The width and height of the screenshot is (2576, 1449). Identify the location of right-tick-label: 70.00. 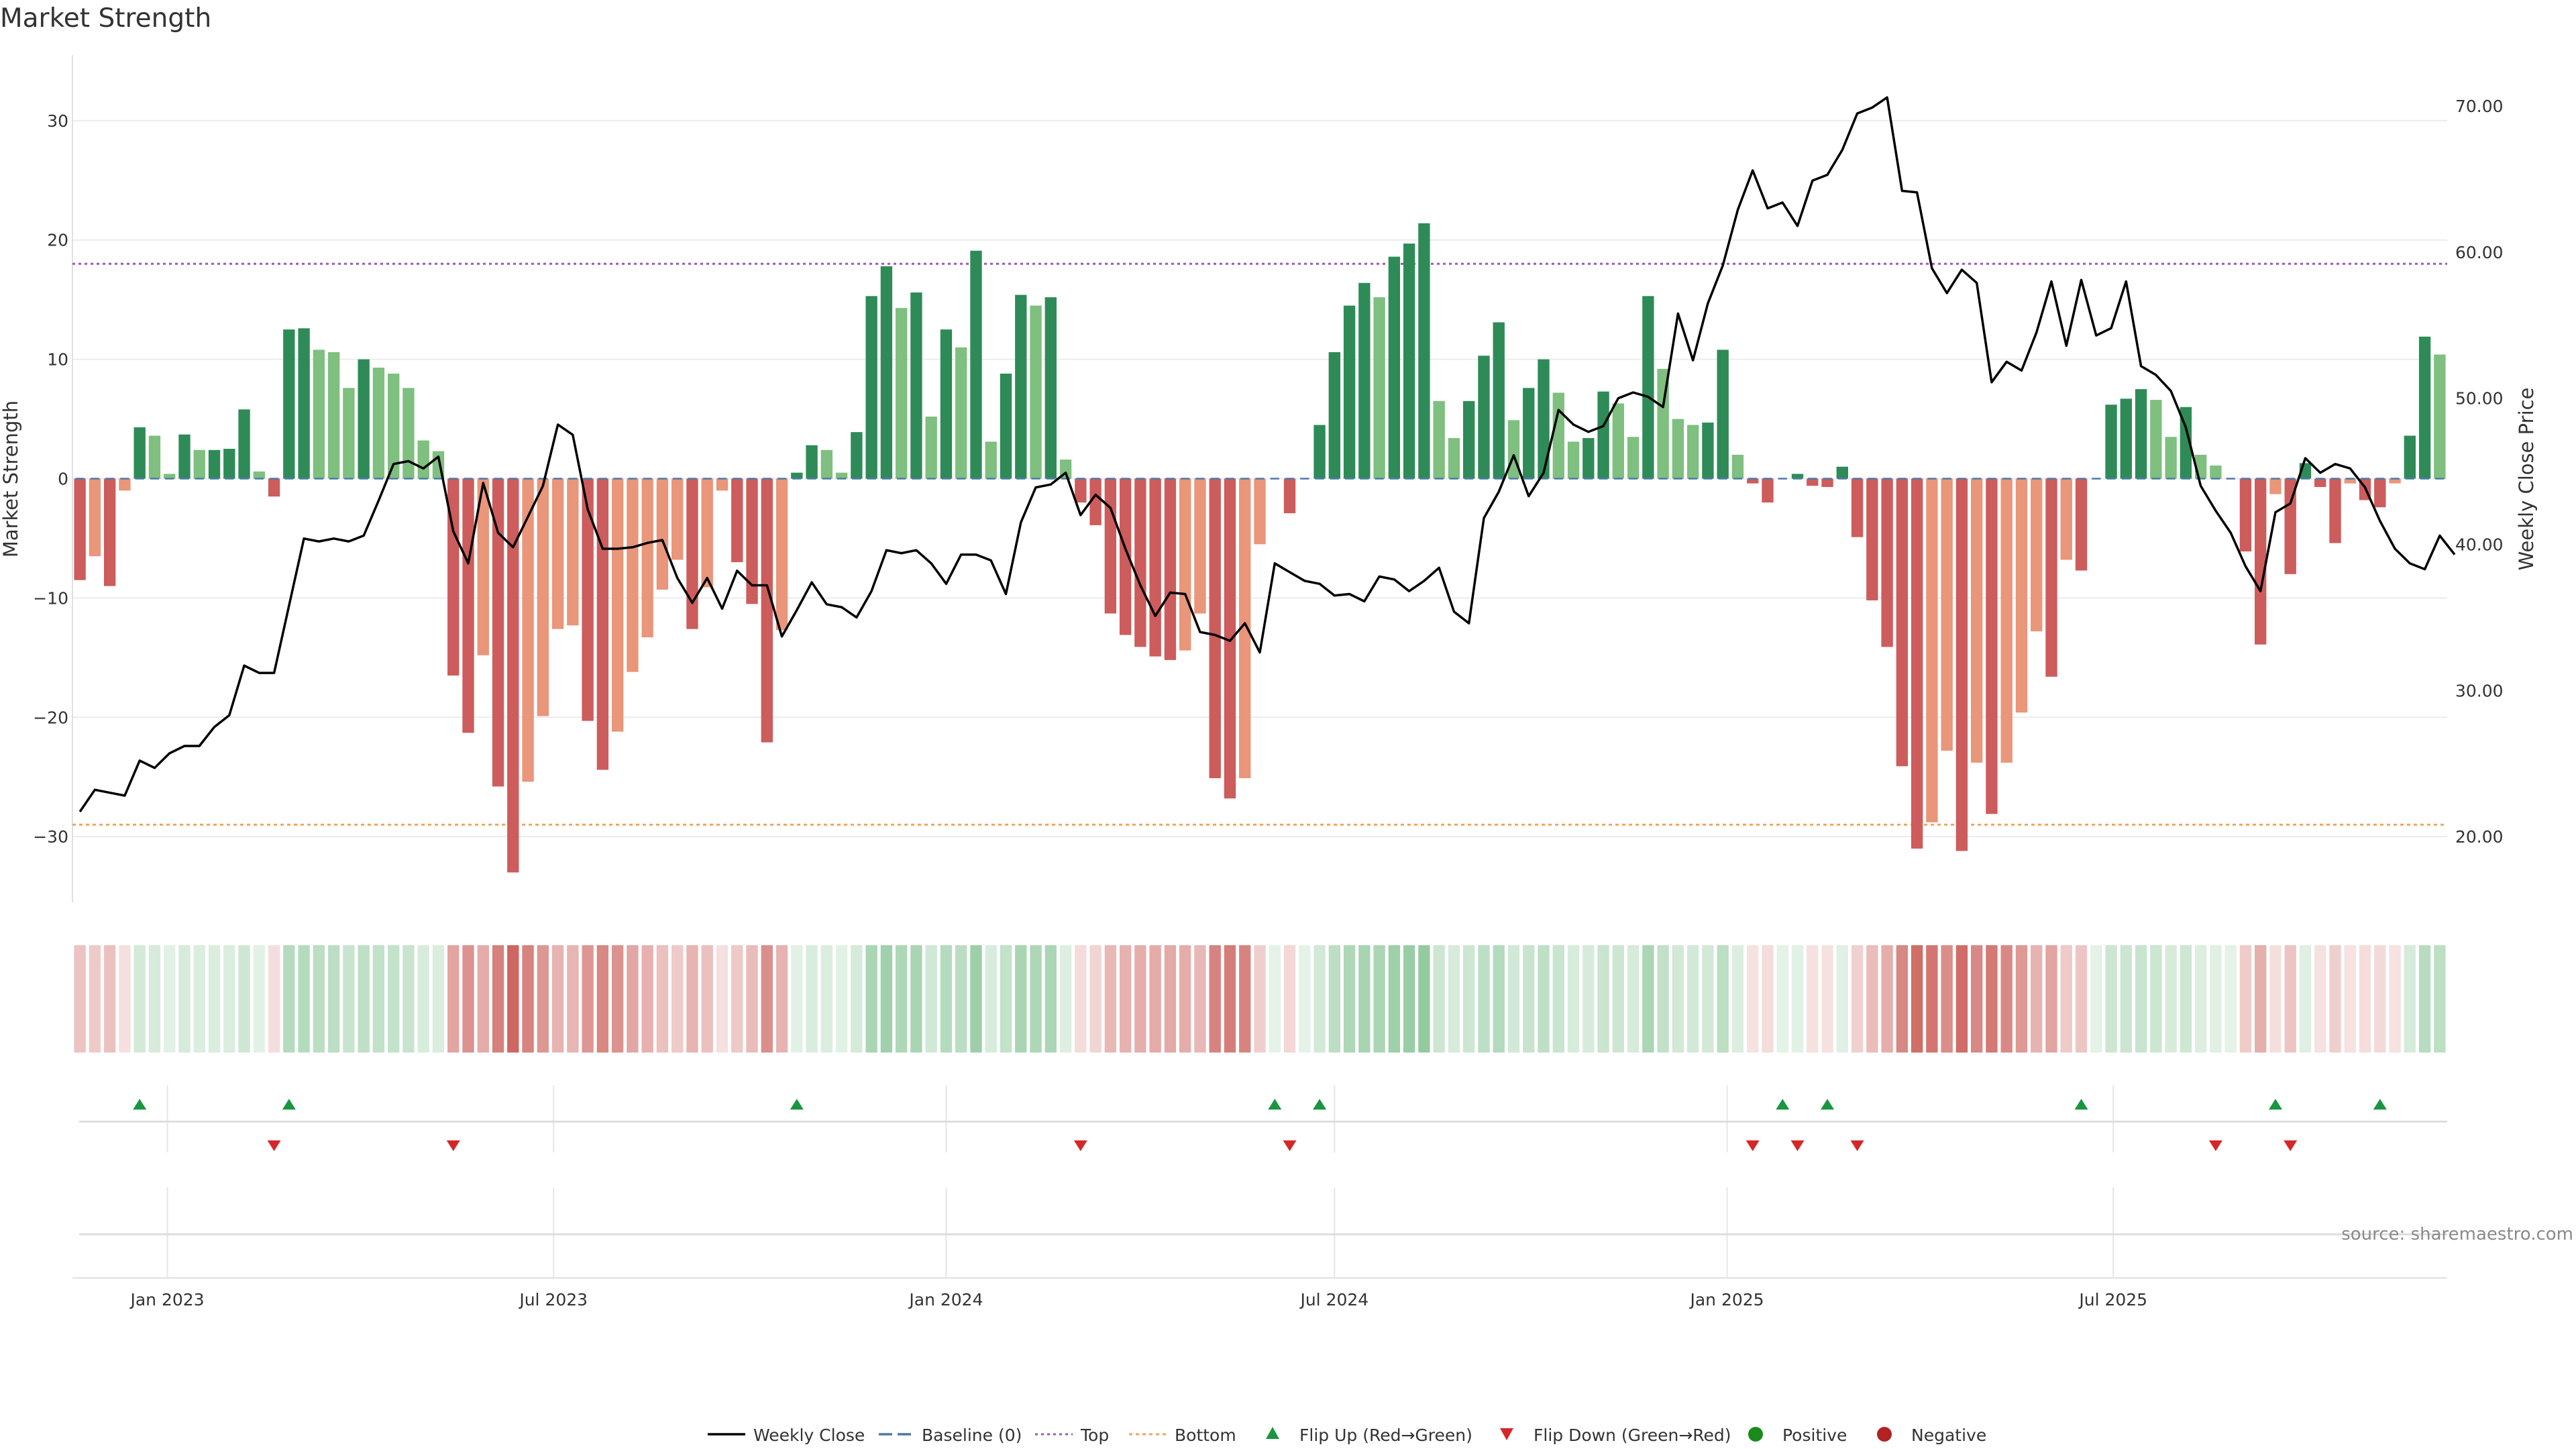
(2479, 106).